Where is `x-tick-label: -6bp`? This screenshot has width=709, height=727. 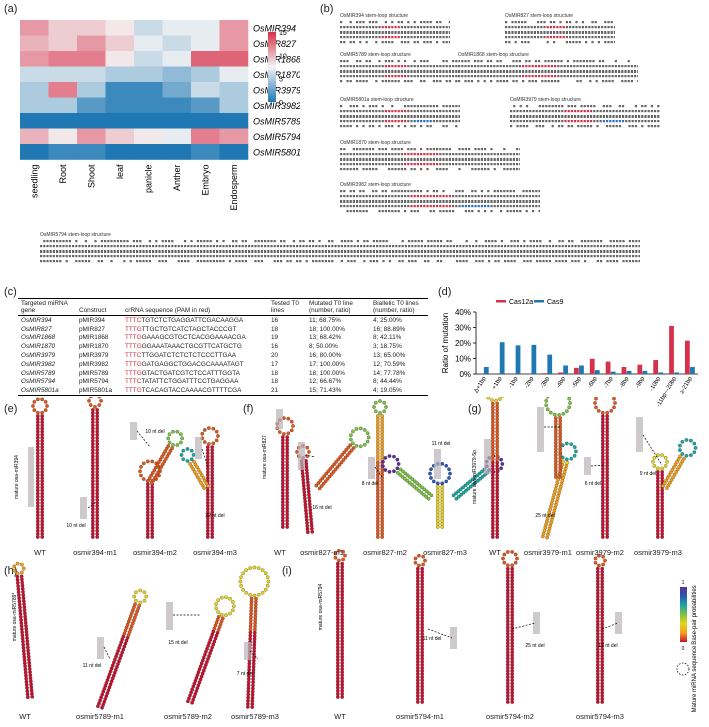
x-tick-label: -6bp is located at coordinates (593, 382).